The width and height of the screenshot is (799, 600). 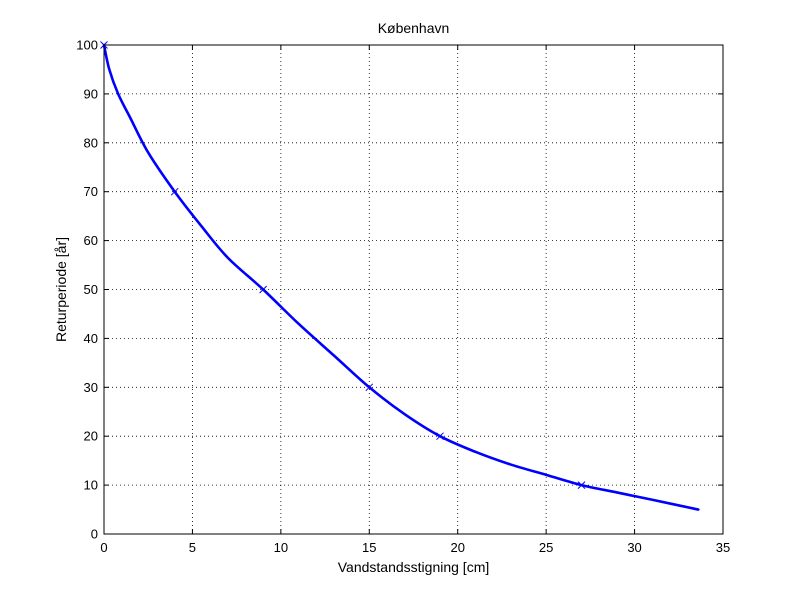 I want to click on y-tick-label: 80, so click(x=91, y=142).